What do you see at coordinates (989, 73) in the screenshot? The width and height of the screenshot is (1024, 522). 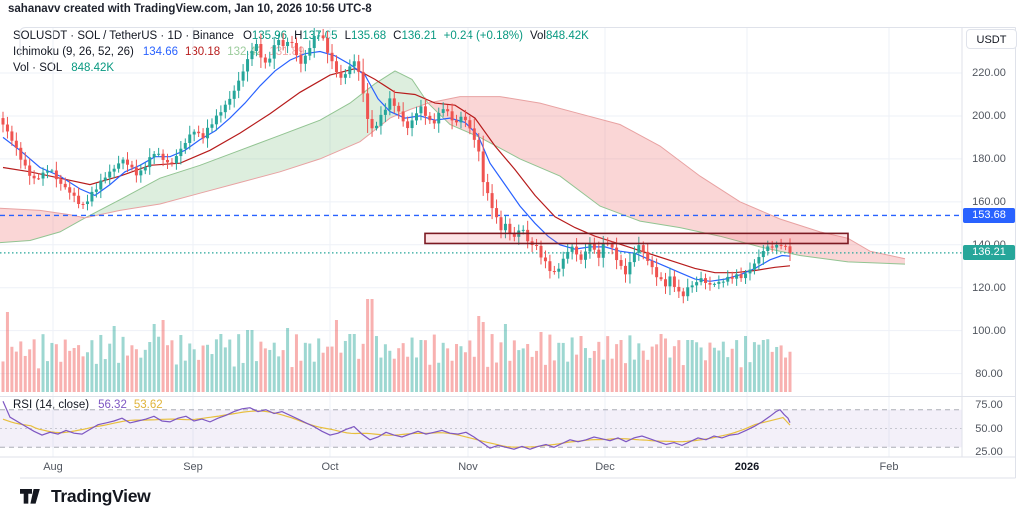 I see `price-tick-label: 220.00` at bounding box center [989, 73].